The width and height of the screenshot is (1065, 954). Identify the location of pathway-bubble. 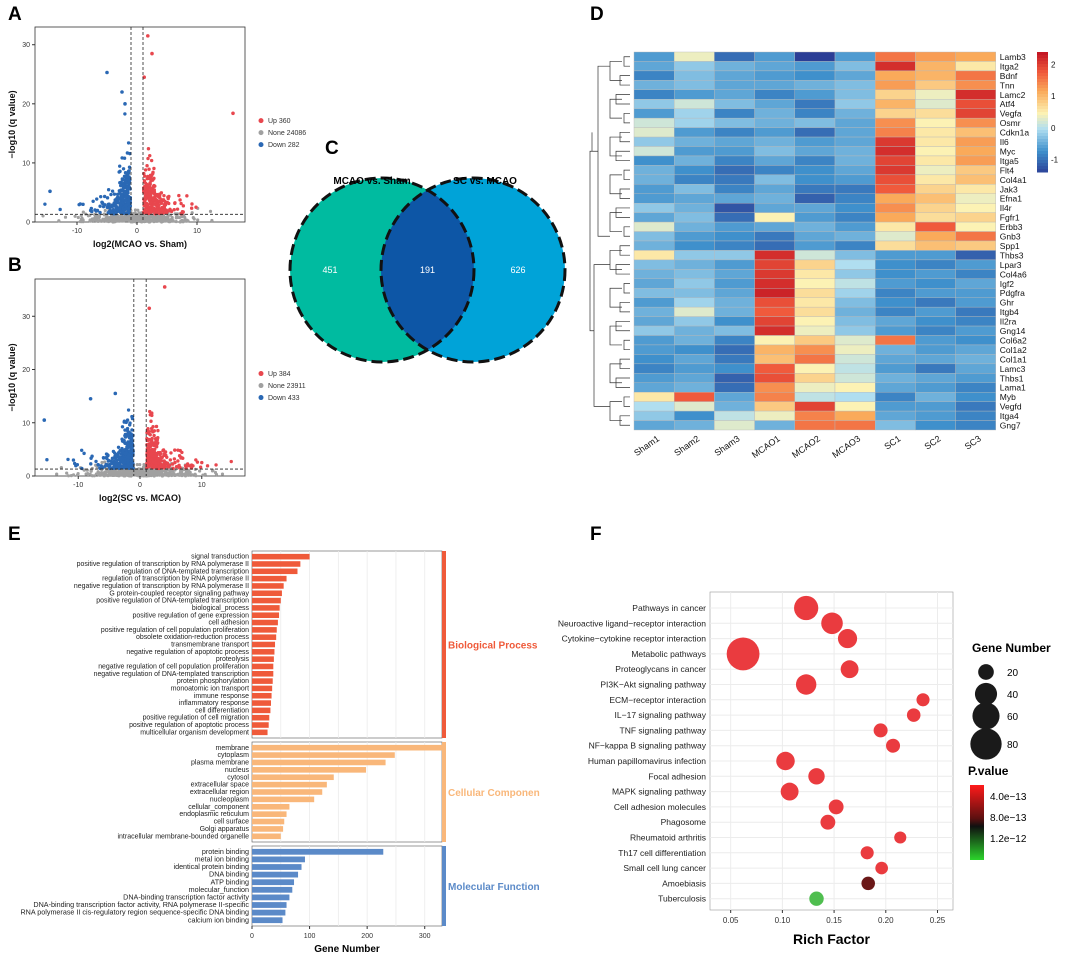
(836, 807).